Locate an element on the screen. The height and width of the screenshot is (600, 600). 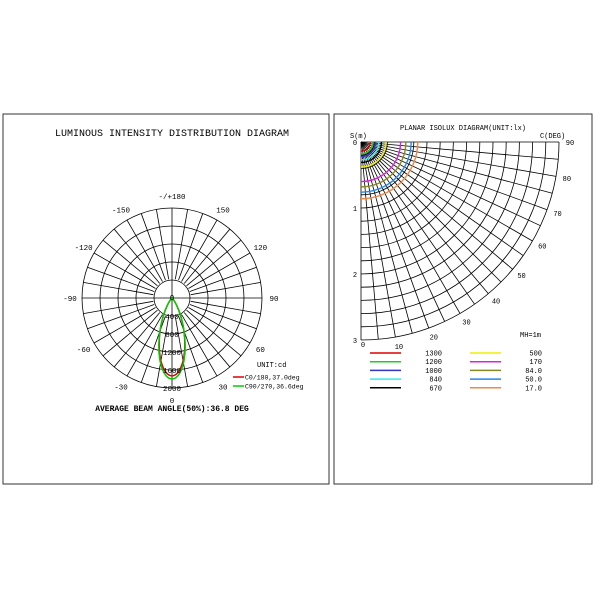
angle-tick-label: 90 is located at coordinates (570, 144).